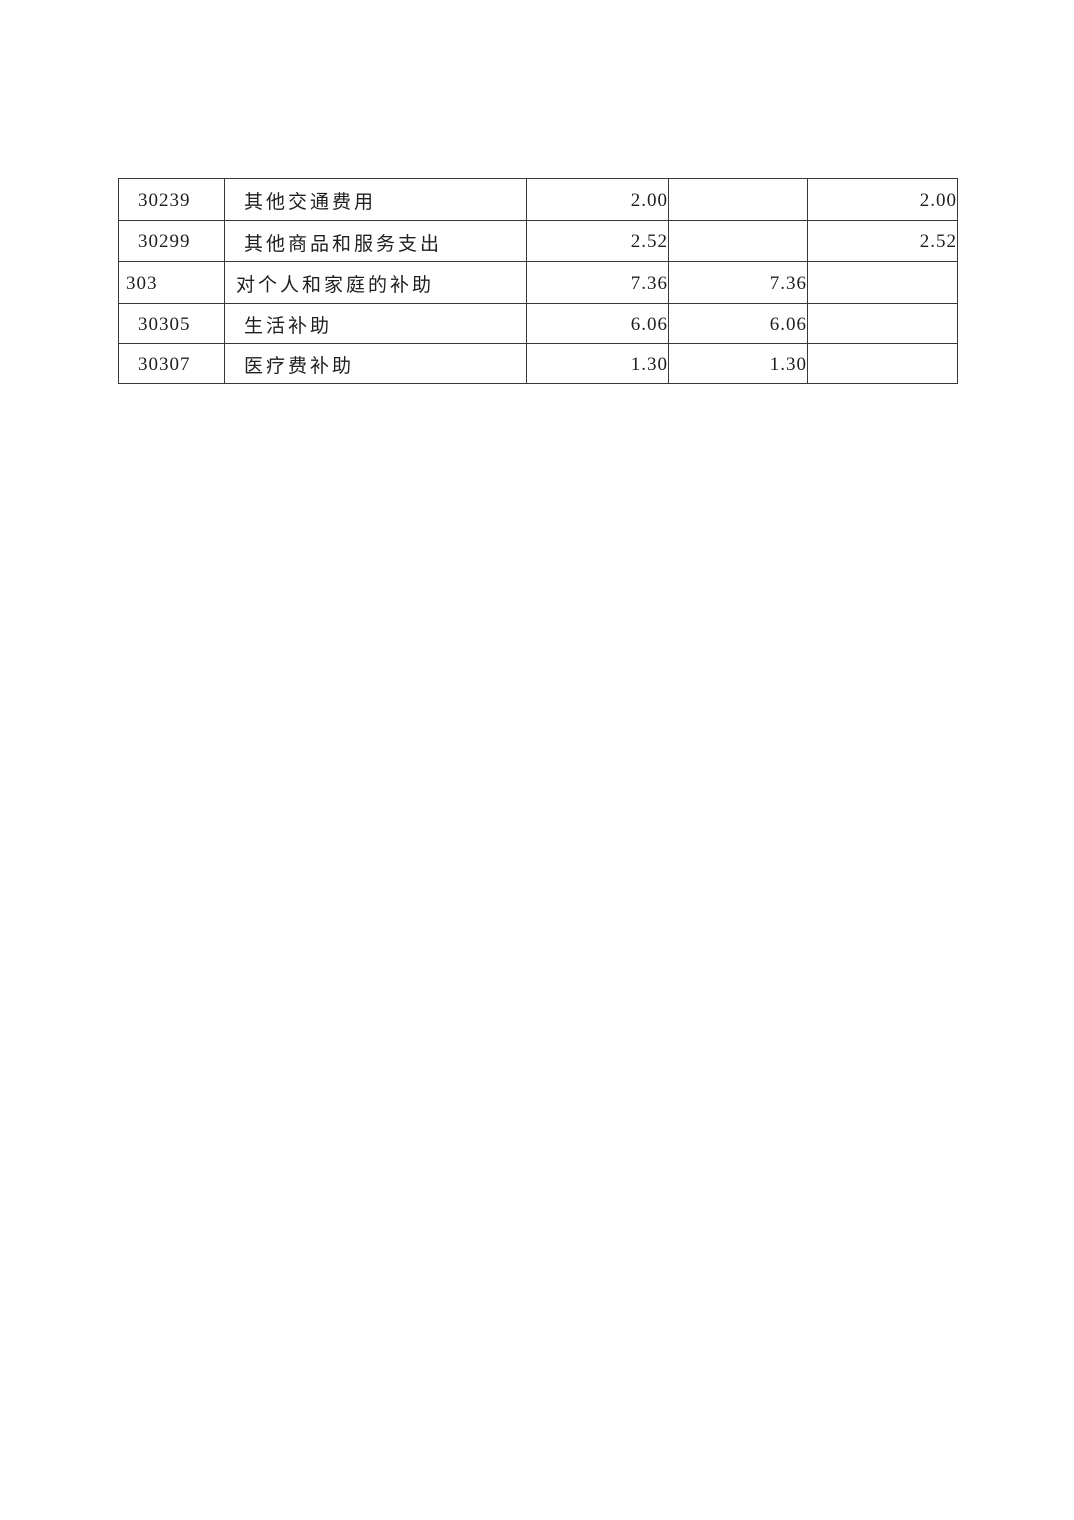 This screenshot has width=1074, height=1520. Describe the element at coordinates (375, 323) in the screenshot. I see `budget-item-name-cell: 生活补助` at that location.